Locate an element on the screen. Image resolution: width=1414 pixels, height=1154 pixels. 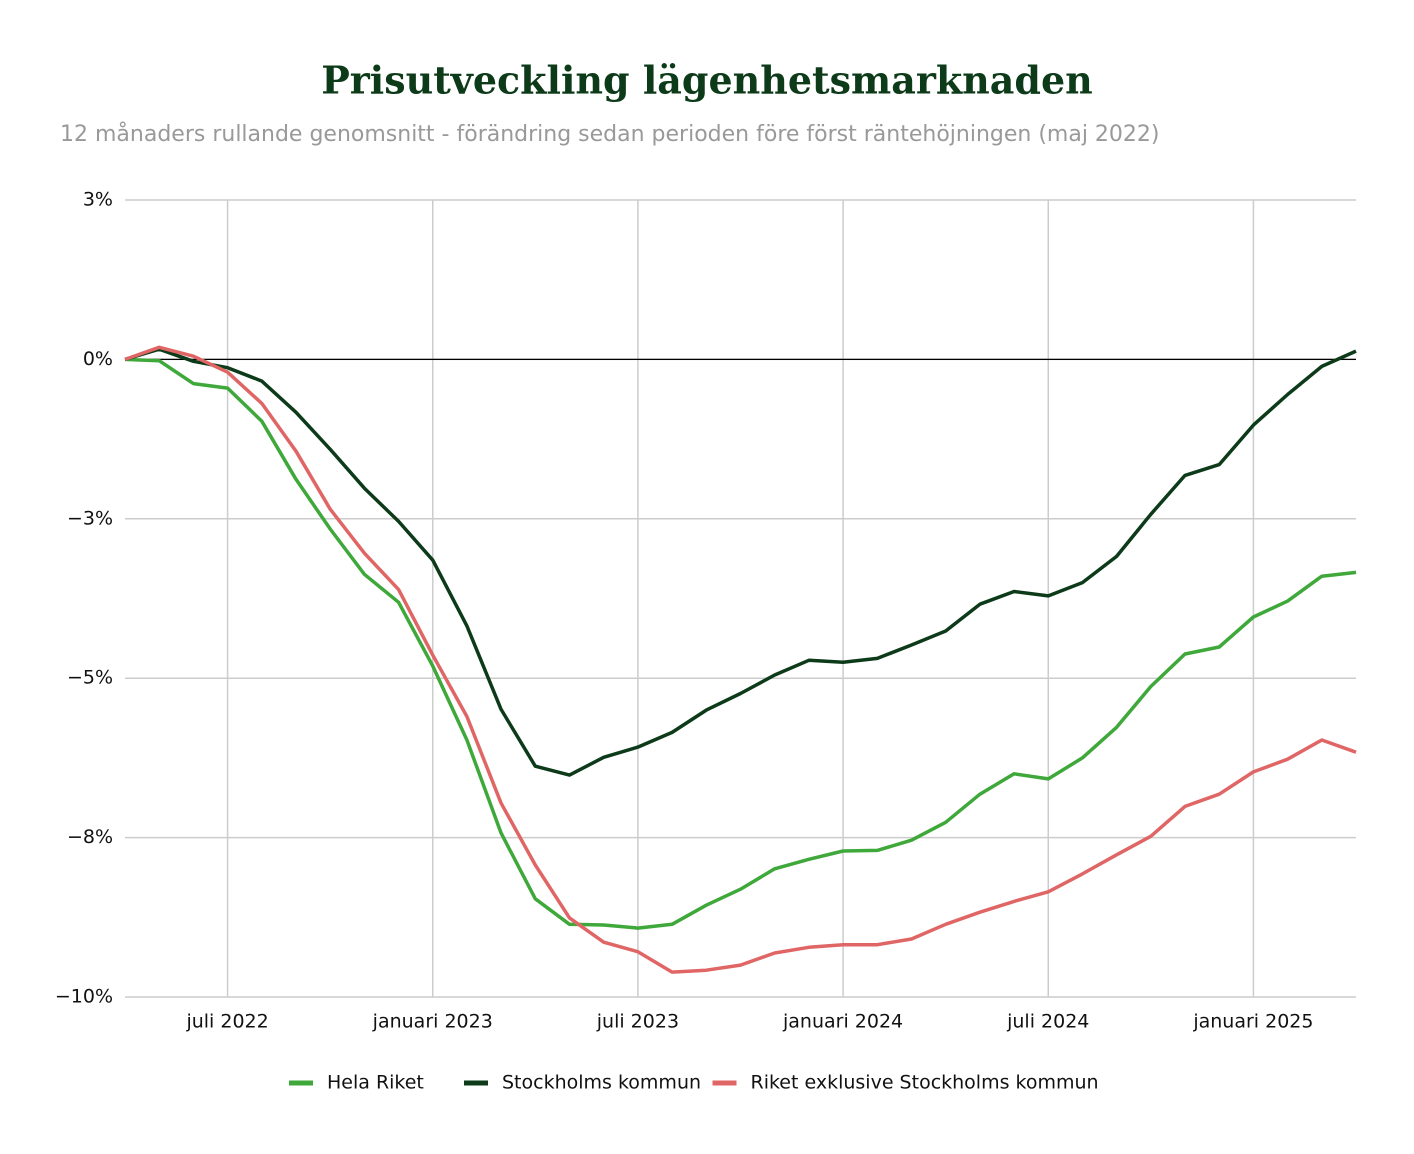
y-tick-label: 0% is located at coordinates (98, 359).